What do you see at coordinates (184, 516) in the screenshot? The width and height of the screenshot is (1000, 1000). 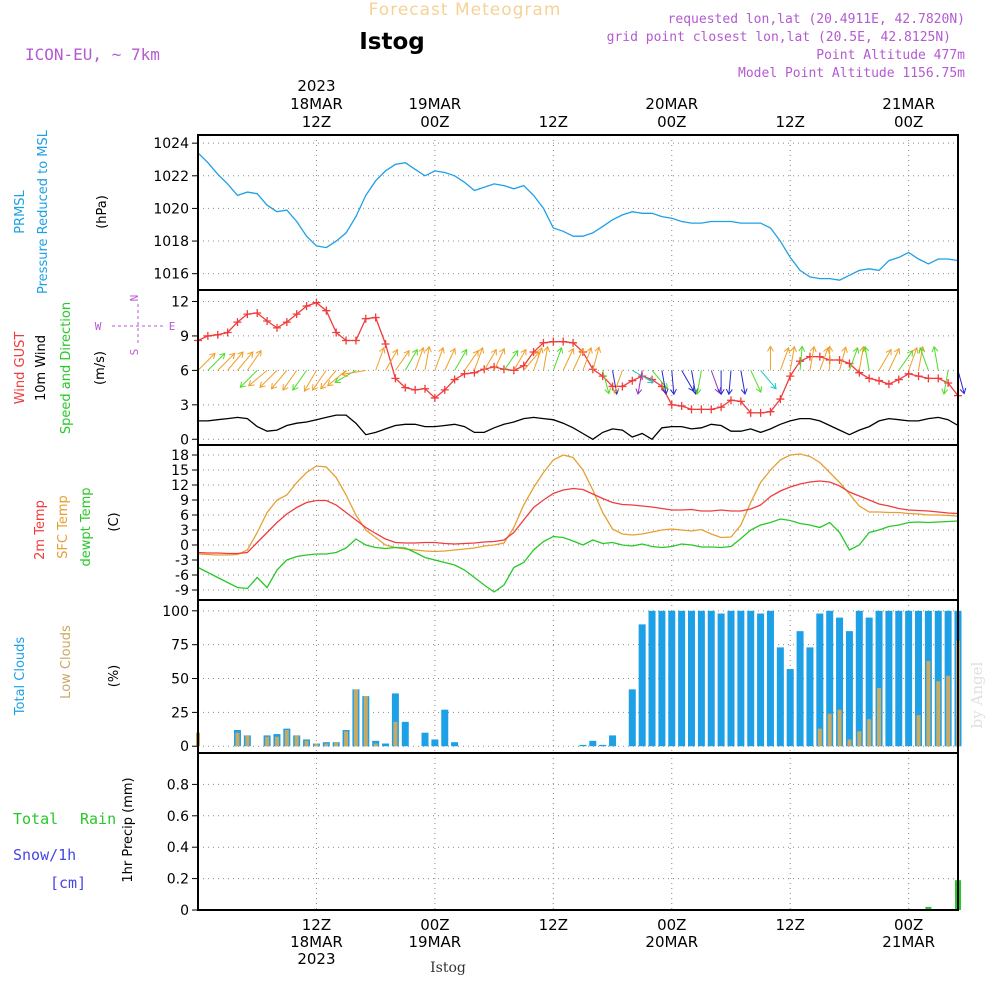 I see `ytick-label-temperature: 6` at bounding box center [184, 516].